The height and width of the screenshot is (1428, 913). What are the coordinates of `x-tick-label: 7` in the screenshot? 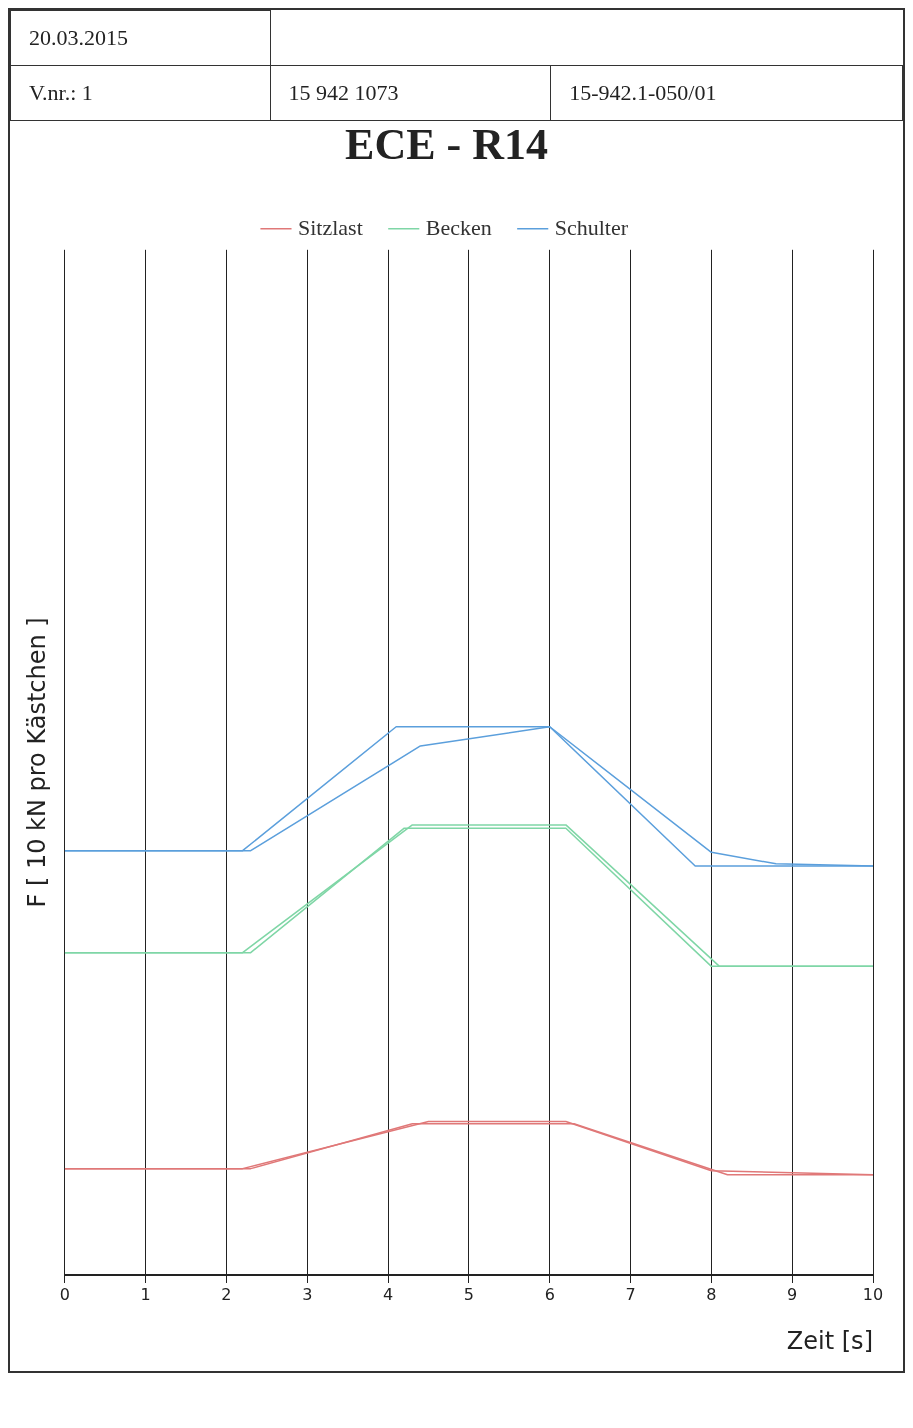 It's located at (630, 1294).